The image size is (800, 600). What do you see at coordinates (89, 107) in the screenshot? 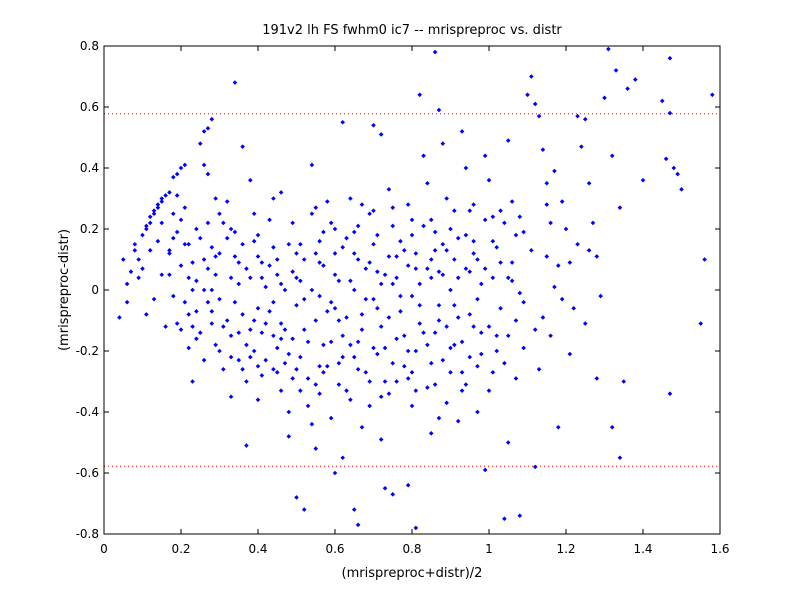
I see `y-tick-label: 0.6` at bounding box center [89, 107].